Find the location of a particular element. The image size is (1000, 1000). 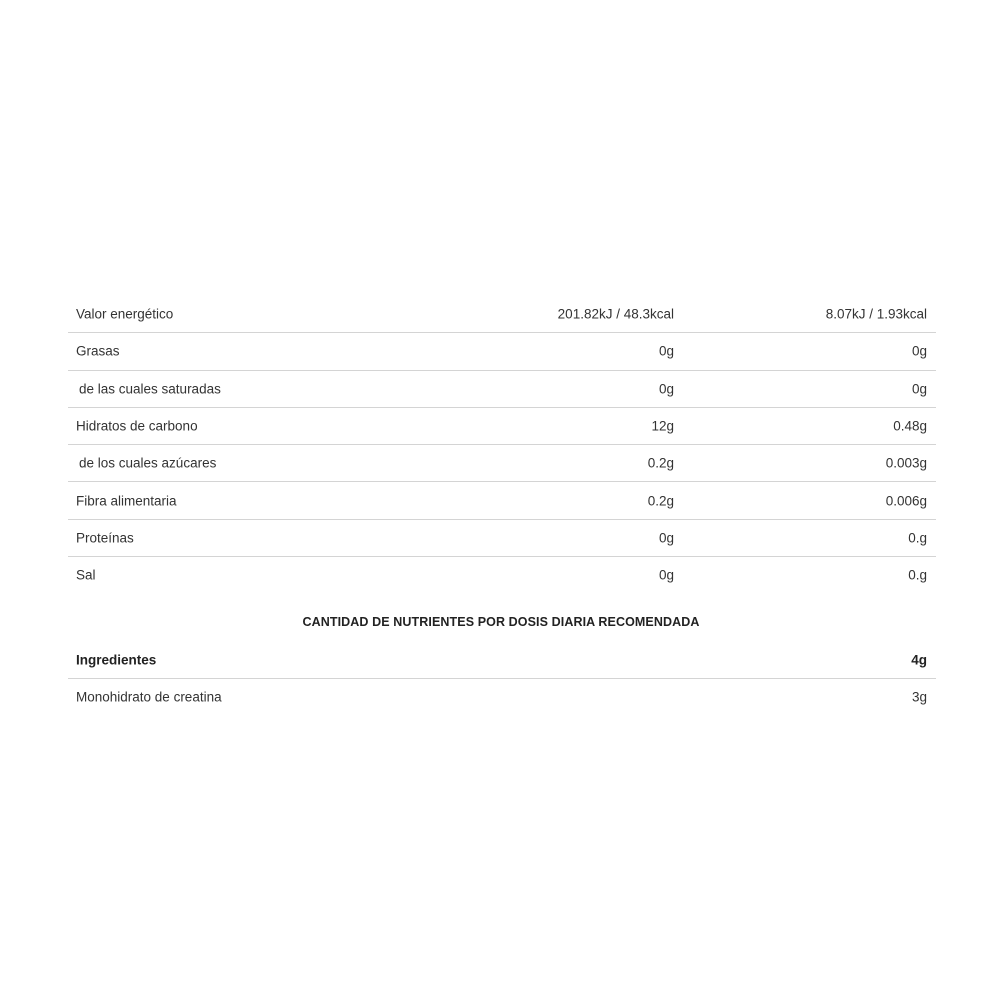

value-per-100g: 12g is located at coordinates (662, 426).